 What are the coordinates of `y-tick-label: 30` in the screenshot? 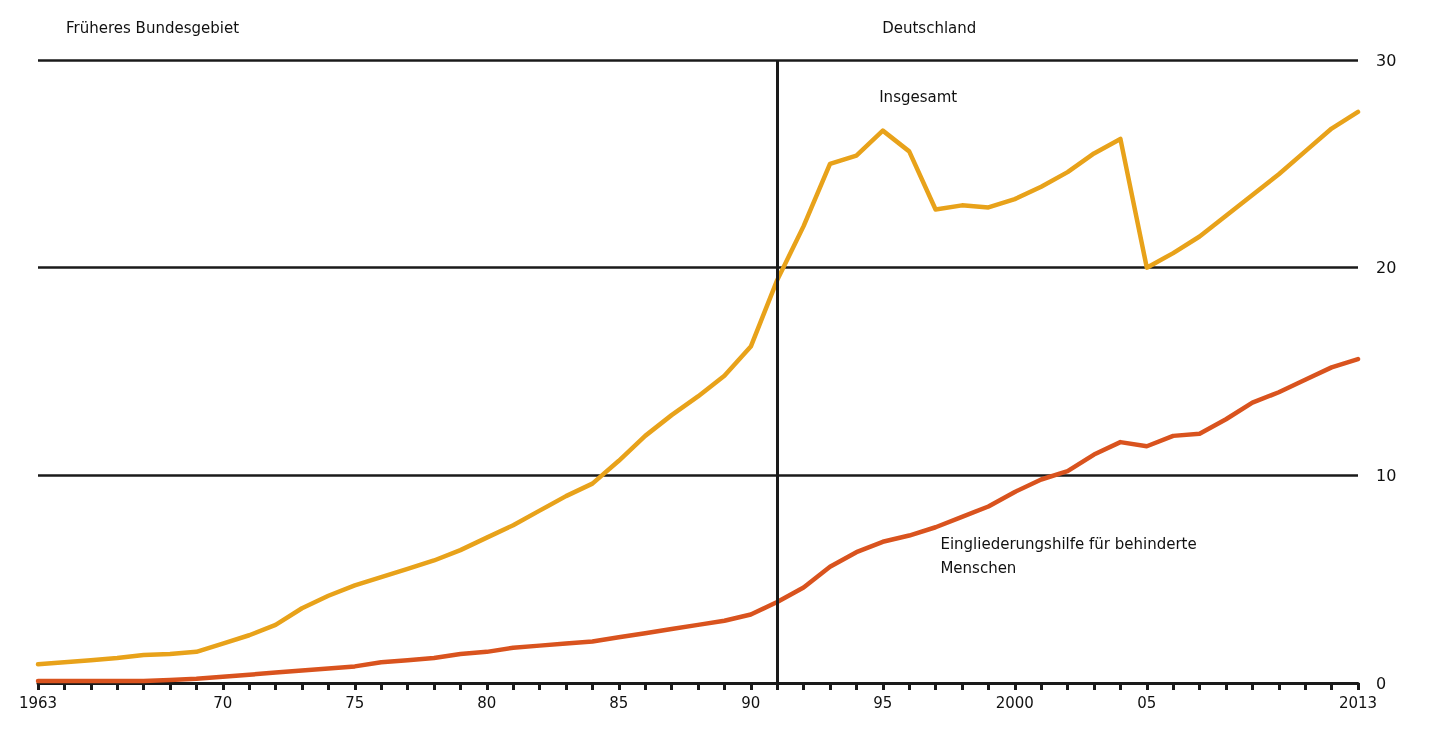 It's located at (1386, 60).